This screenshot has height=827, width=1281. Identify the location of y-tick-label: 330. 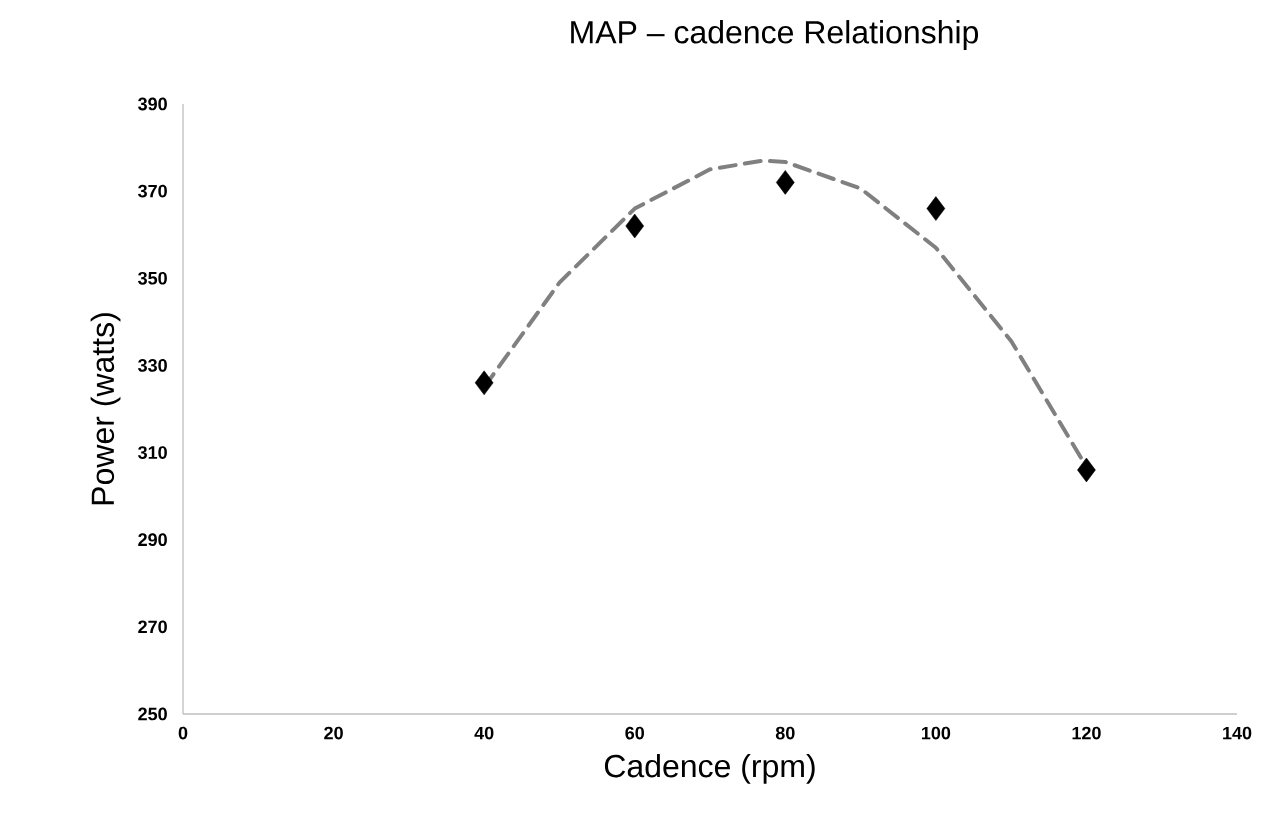
(152, 365).